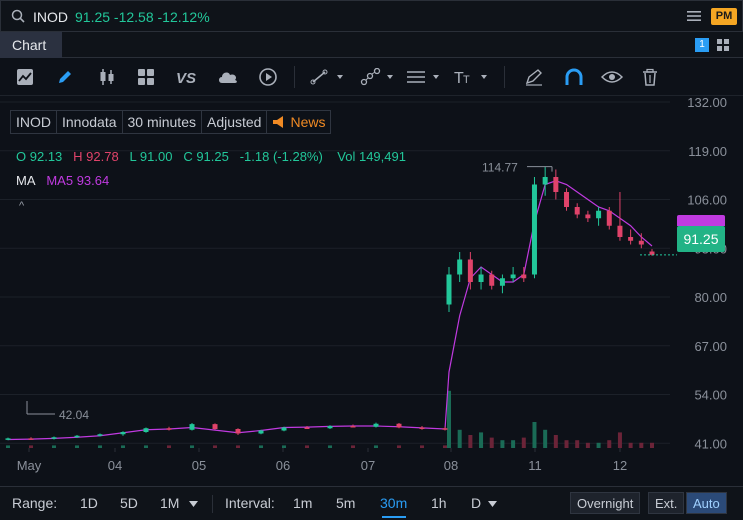 Image resolution: width=743 pixels, height=520 pixels. Describe the element at coordinates (162, 122) in the screenshot. I see `legend-interval: 30 minutes` at that location.